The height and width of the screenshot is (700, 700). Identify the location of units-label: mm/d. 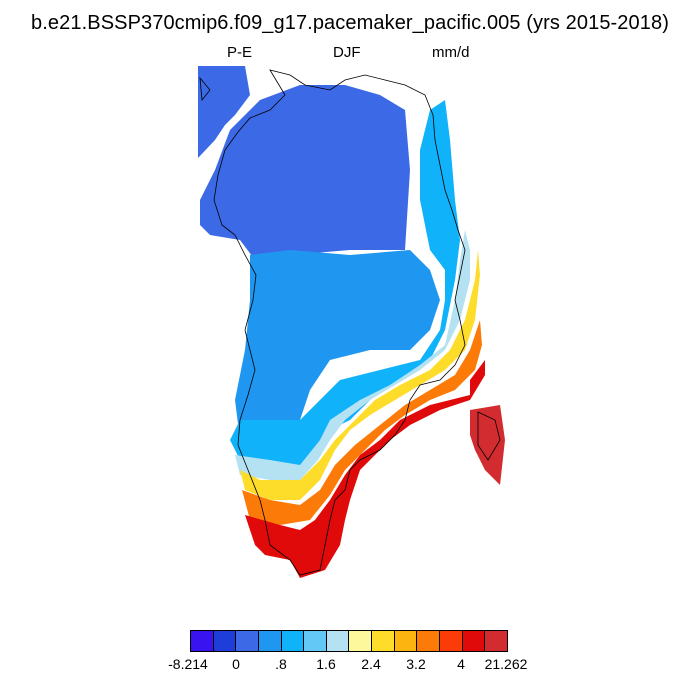
(451, 52).